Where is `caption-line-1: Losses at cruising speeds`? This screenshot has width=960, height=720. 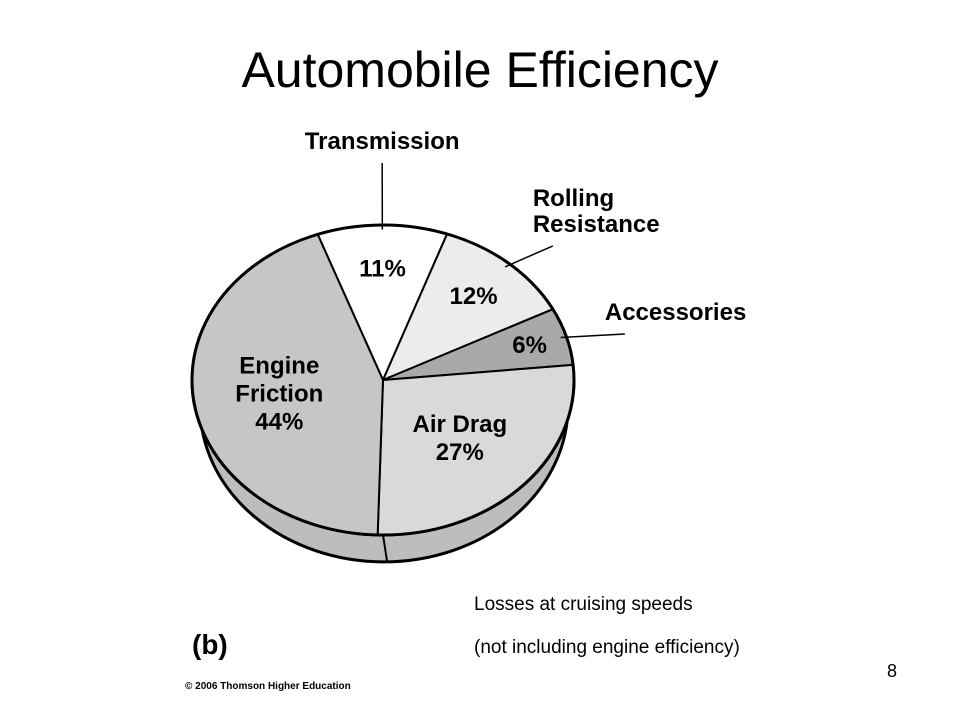
caption-line-1: Losses at cruising speeds is located at coordinates (583, 604).